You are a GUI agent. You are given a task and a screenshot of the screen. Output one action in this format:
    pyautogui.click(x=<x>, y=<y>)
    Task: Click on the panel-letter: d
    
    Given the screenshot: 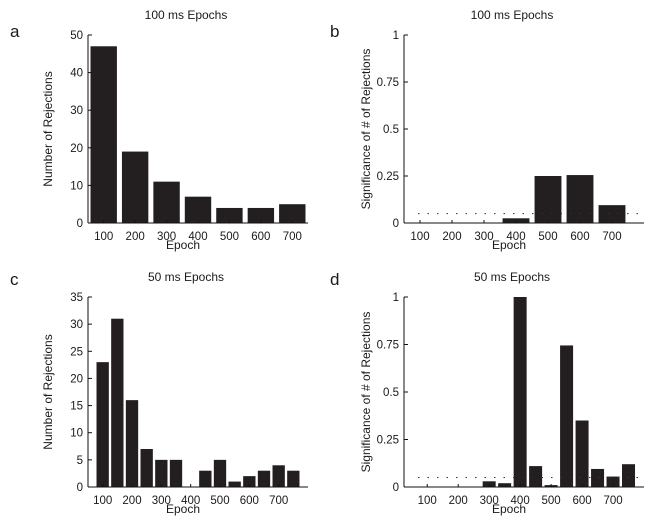 What is the action you would take?
    pyautogui.click(x=334, y=279)
    